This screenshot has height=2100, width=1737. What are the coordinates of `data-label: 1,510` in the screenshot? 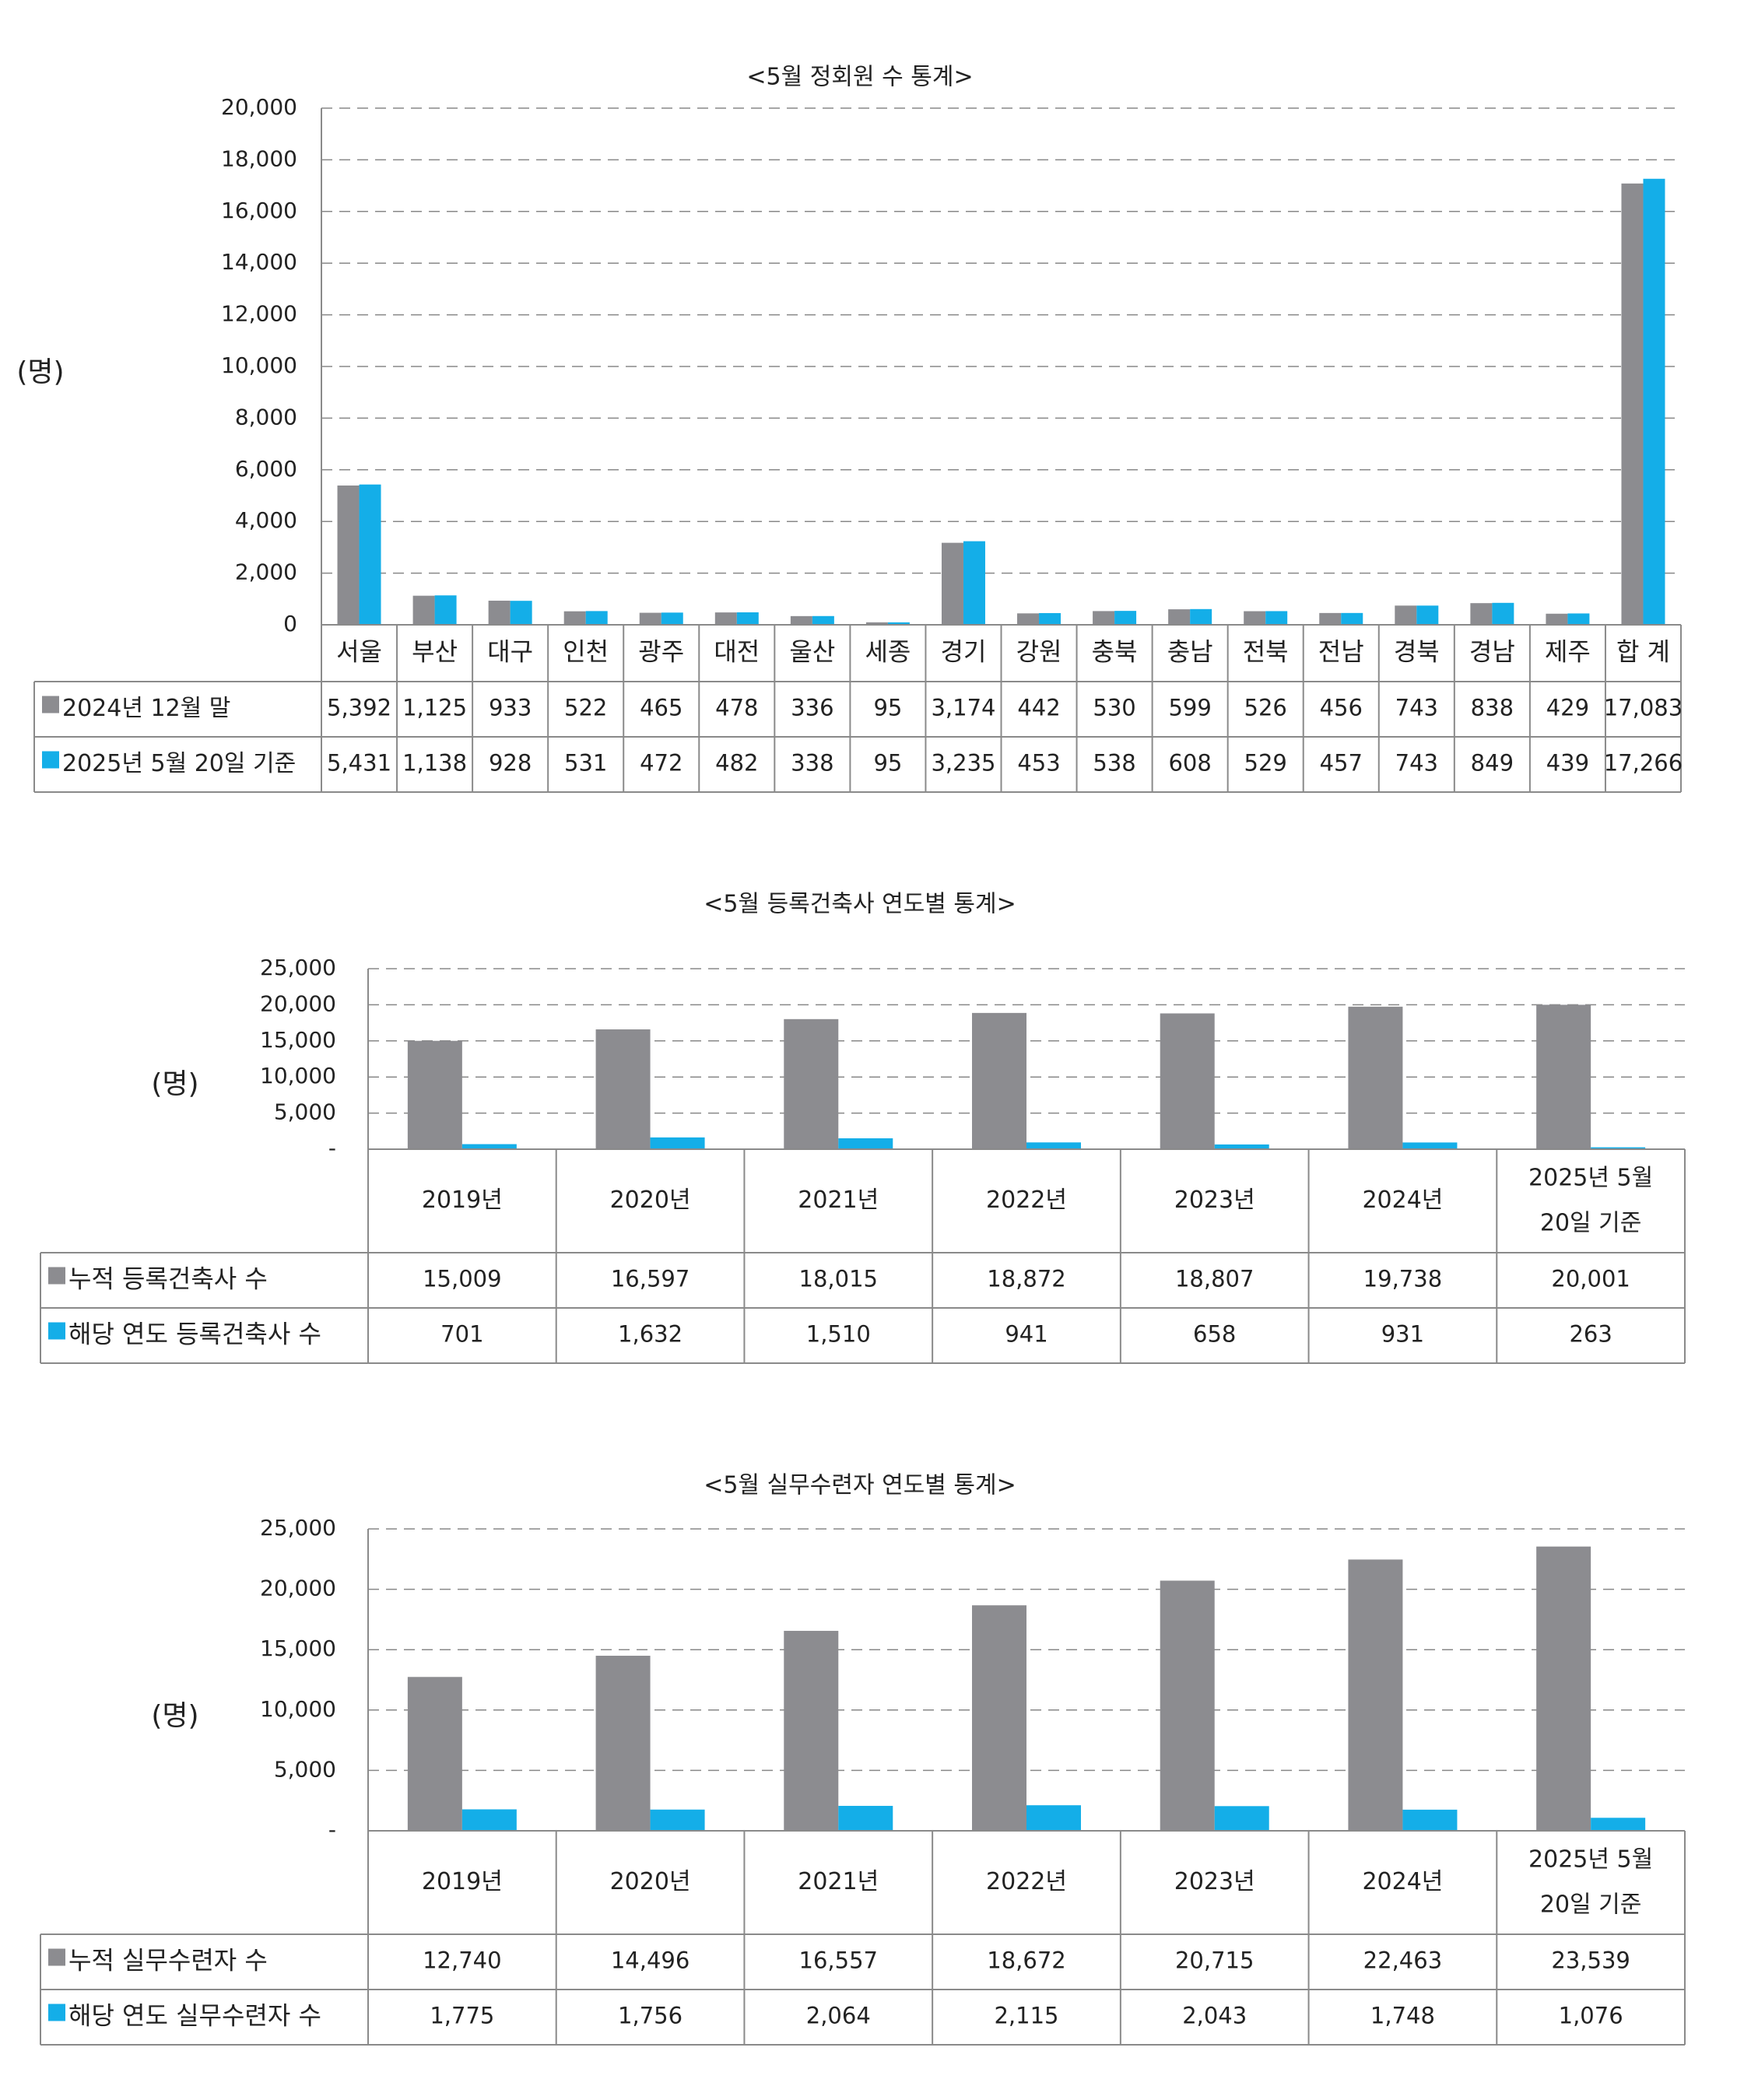 It's located at (838, 1334).